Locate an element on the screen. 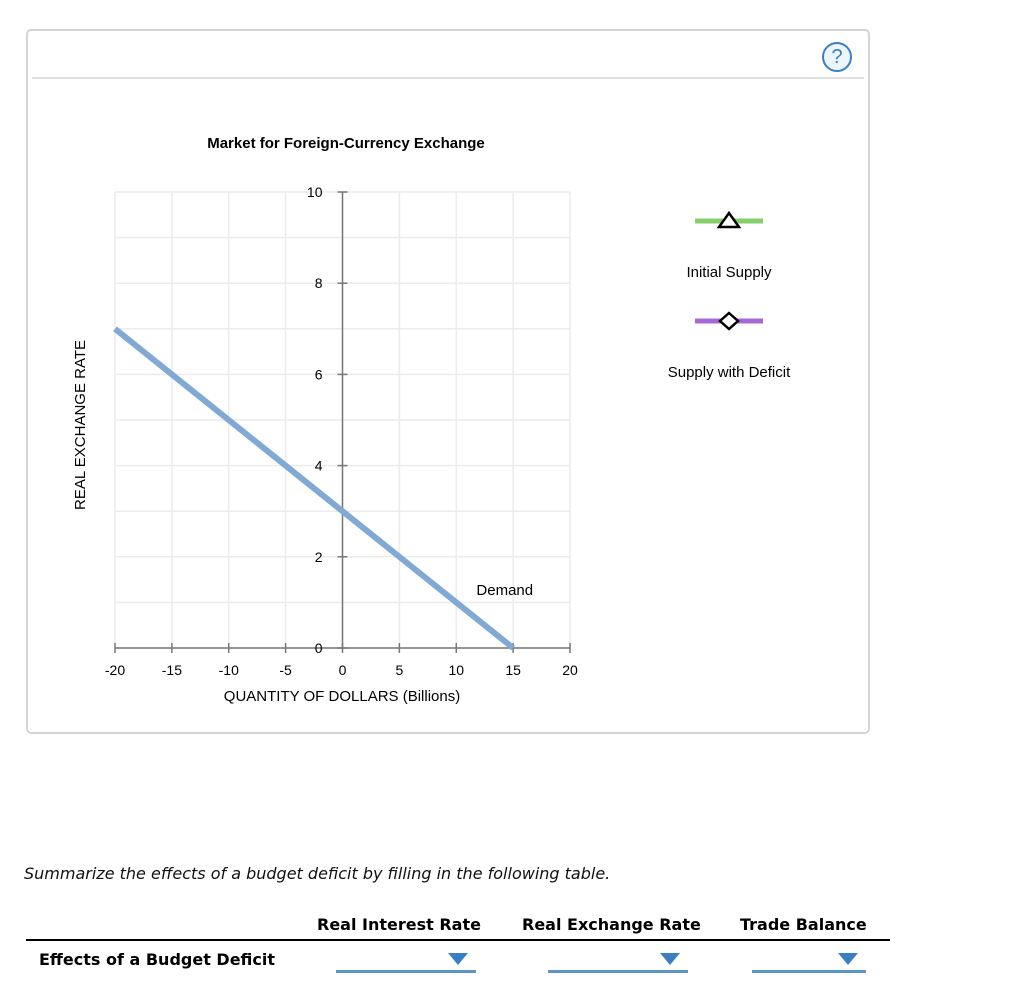 The width and height of the screenshot is (1024, 999). x-tick-label: 10 is located at coordinates (456, 670).